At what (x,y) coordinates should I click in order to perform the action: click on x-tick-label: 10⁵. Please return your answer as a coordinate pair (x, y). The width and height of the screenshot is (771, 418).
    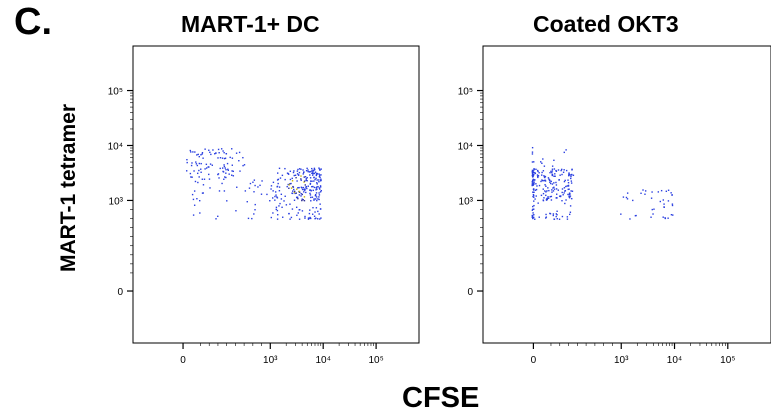
    Looking at the image, I should click on (727, 360).